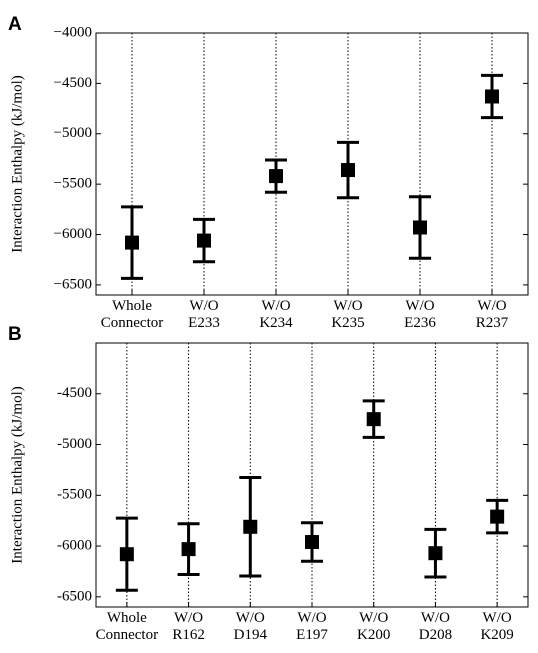  I want to click on y-tick-label: −5500, so click(73, 184).